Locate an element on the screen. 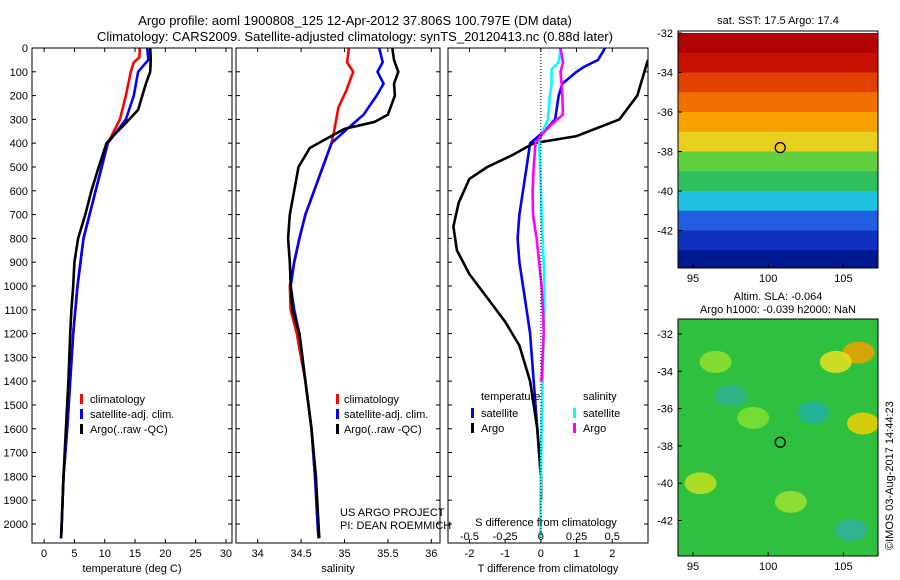  y-tick-label: 300 is located at coordinates (19, 120).